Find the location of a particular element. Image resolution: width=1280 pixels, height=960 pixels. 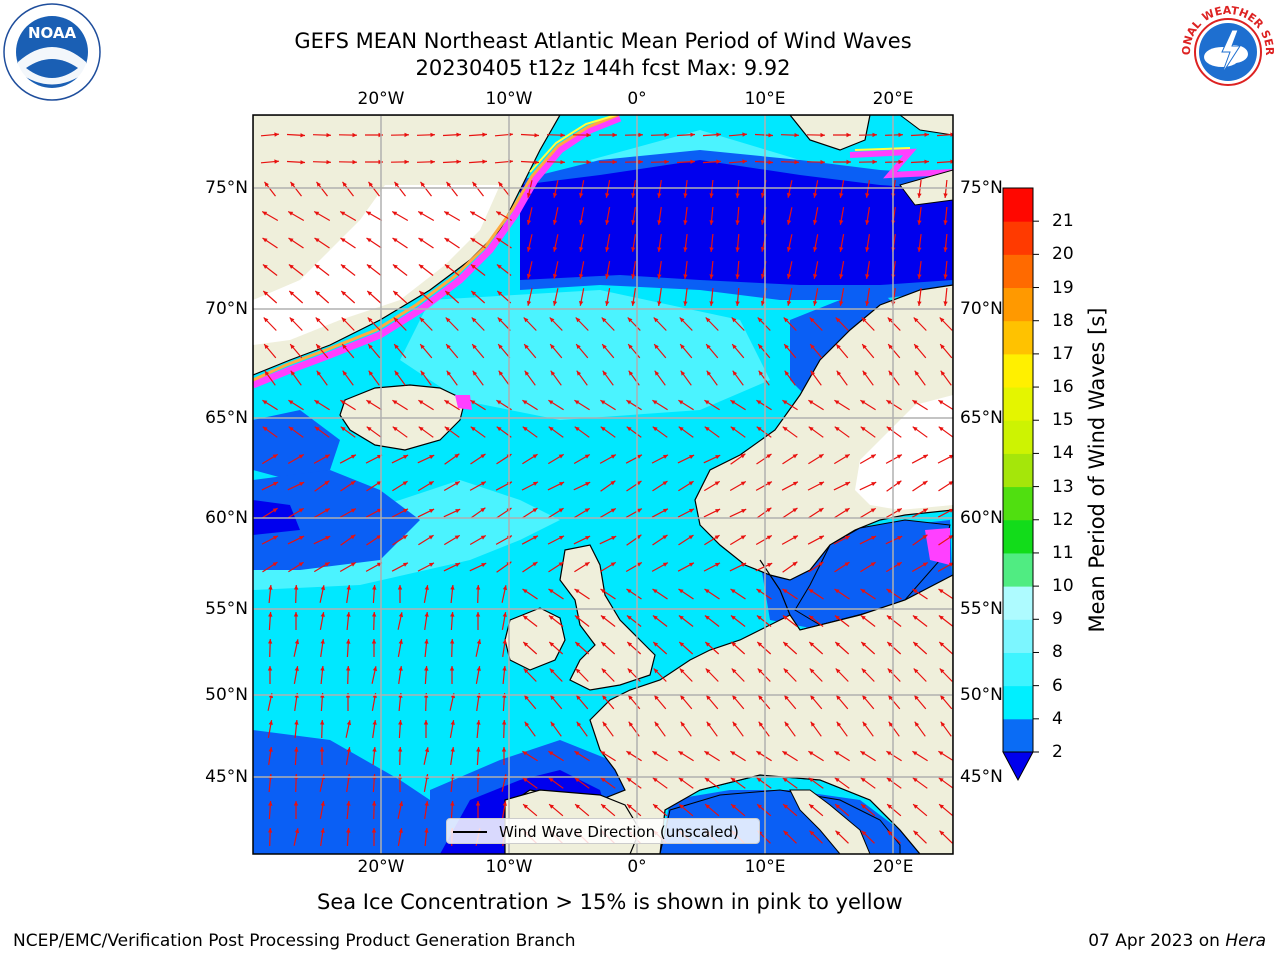

svg-text: NOAA is located at coordinates (52, 33).